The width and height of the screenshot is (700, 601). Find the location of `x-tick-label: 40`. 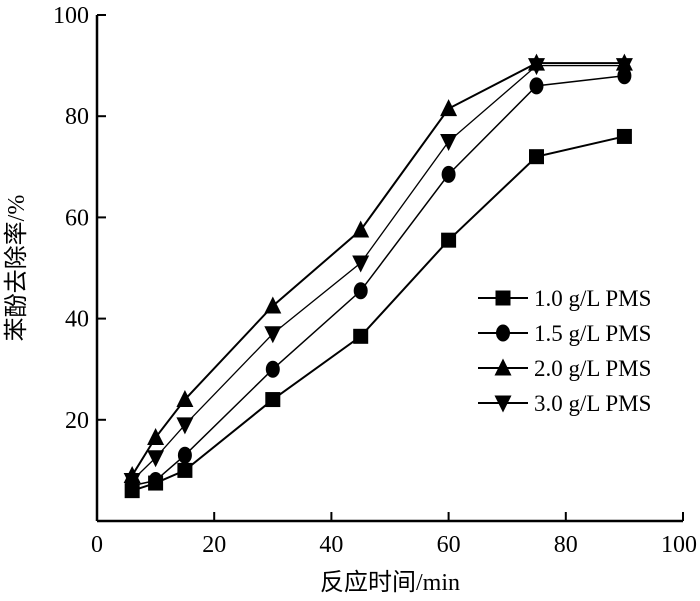

x-tick-label: 40 is located at coordinates (331, 545).